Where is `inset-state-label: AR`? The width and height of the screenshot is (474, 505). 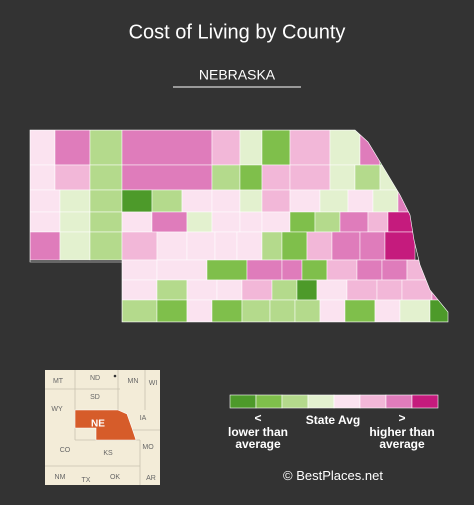 inset-state-label: AR is located at coordinates (151, 478).